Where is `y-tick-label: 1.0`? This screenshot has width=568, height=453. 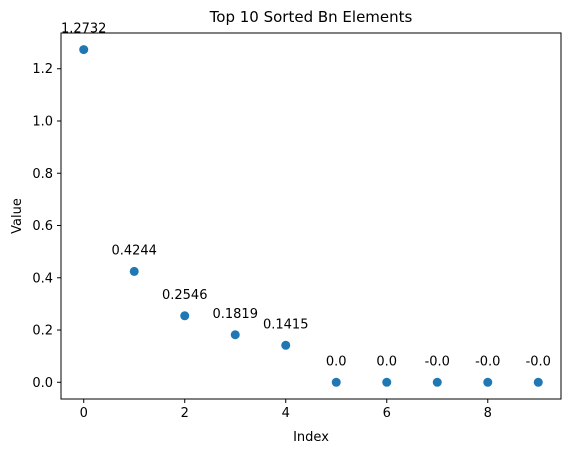
y-tick-label: 1.0 is located at coordinates (42, 121).